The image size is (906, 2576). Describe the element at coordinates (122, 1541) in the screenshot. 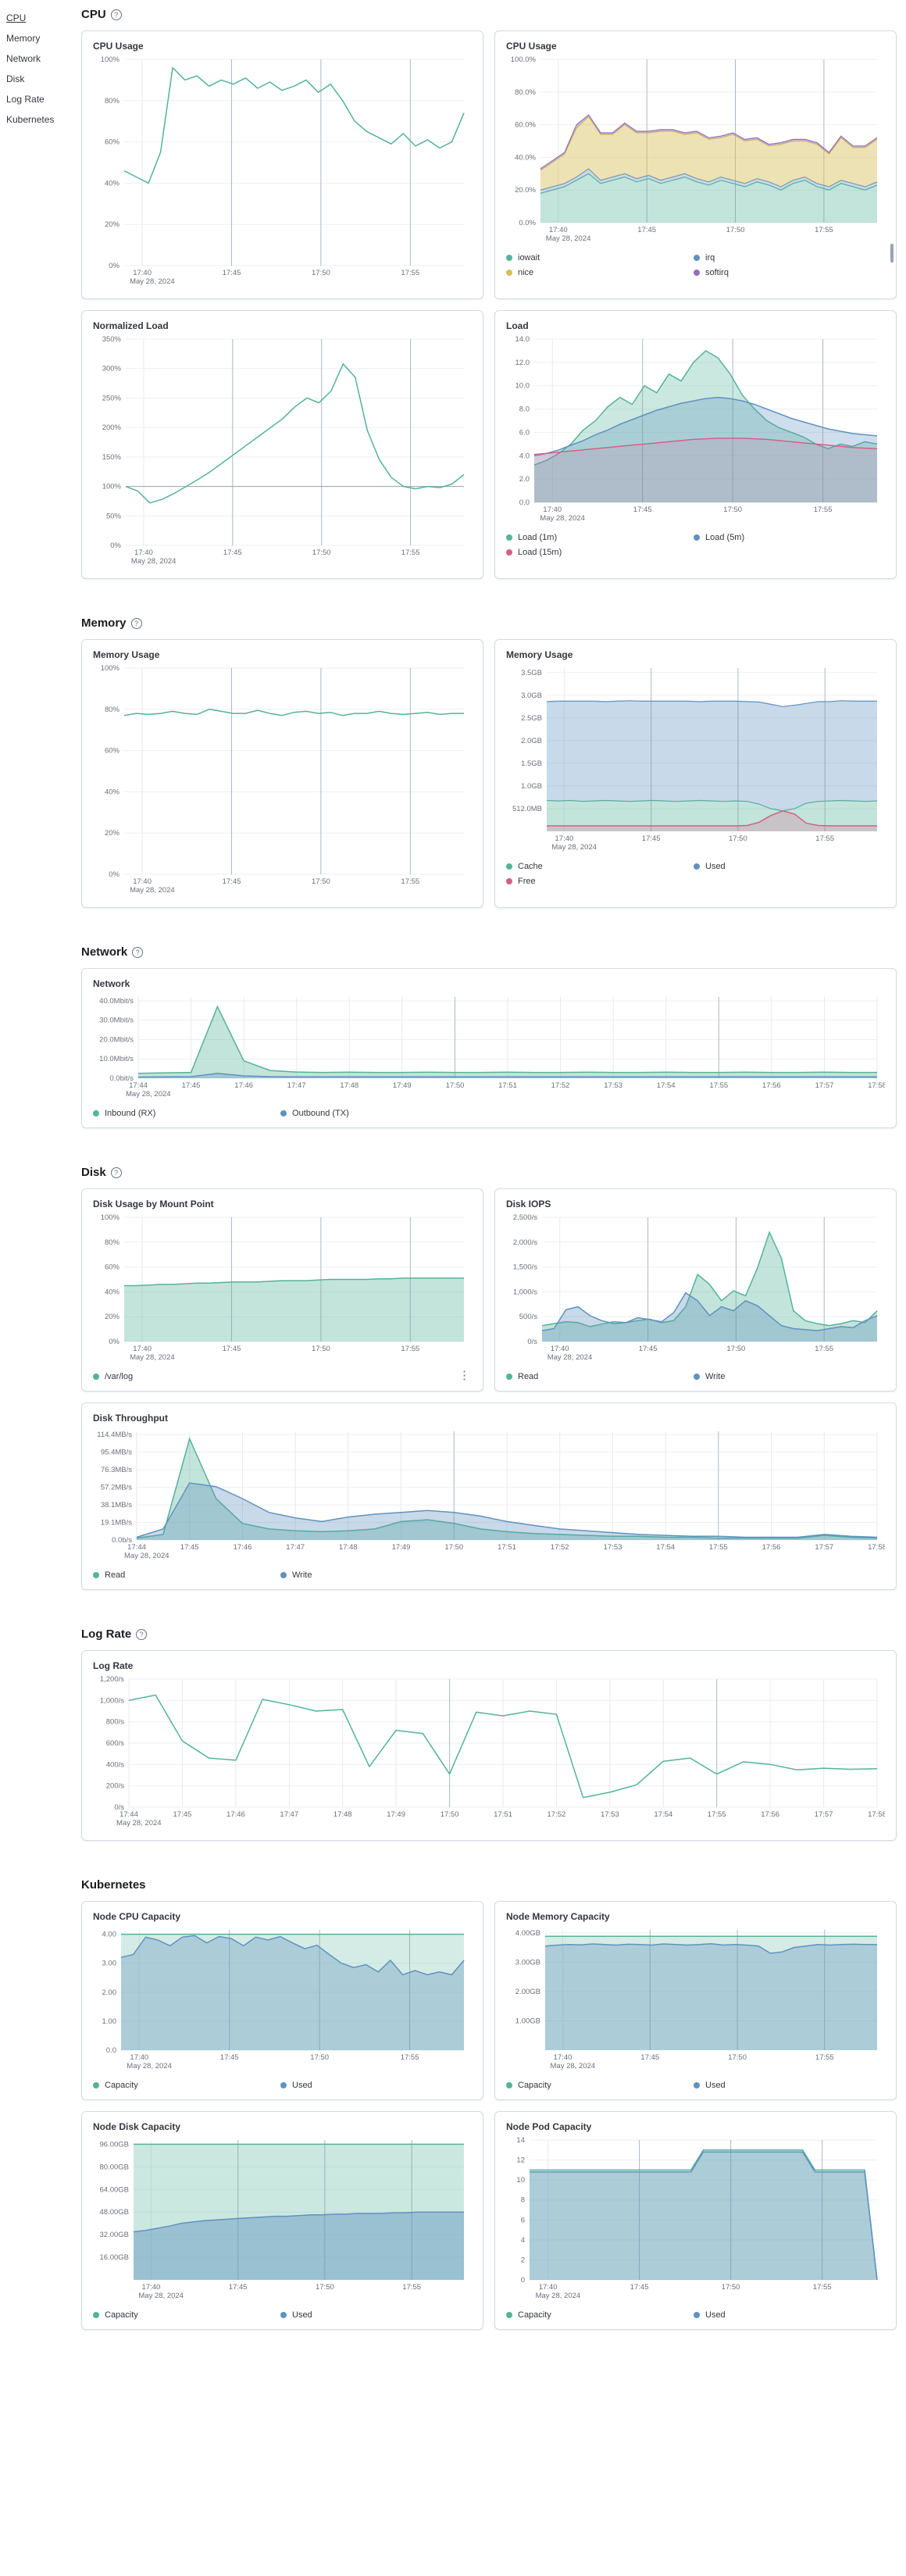

I see `svg-text: 0.0b/s` at that location.